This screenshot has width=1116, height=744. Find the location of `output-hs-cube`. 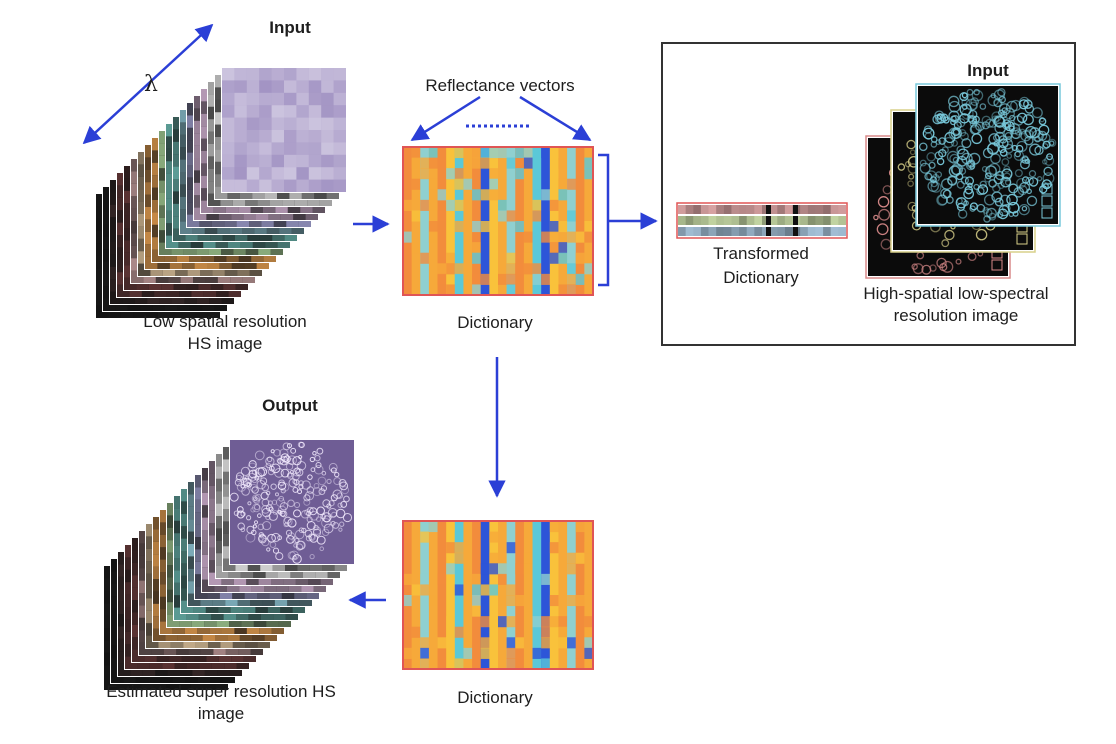

output-hs-cube is located at coordinates (229, 565).